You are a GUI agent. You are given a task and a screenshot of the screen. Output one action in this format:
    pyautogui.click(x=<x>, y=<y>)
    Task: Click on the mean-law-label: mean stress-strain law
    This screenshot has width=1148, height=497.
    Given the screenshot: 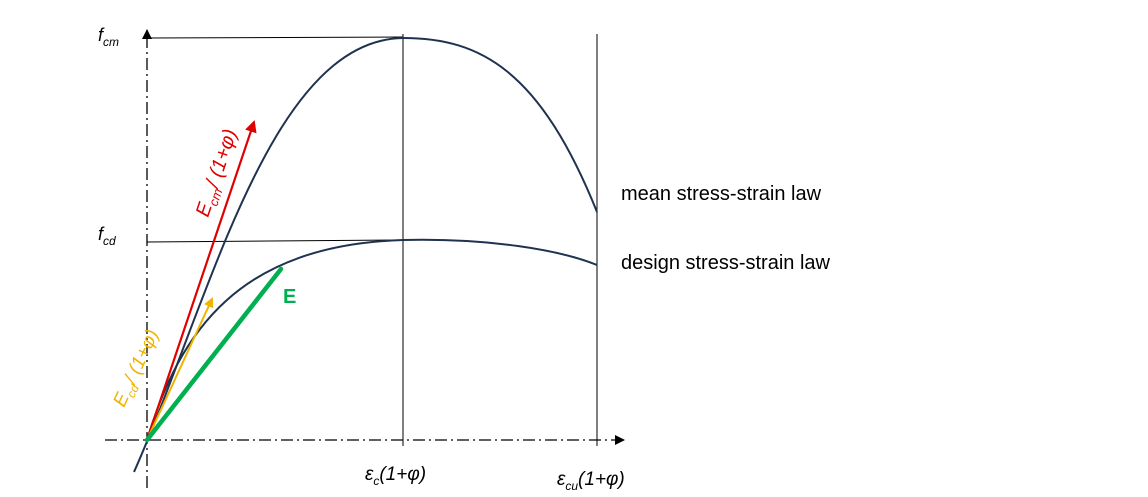 What is the action you would take?
    pyautogui.click(x=721, y=194)
    